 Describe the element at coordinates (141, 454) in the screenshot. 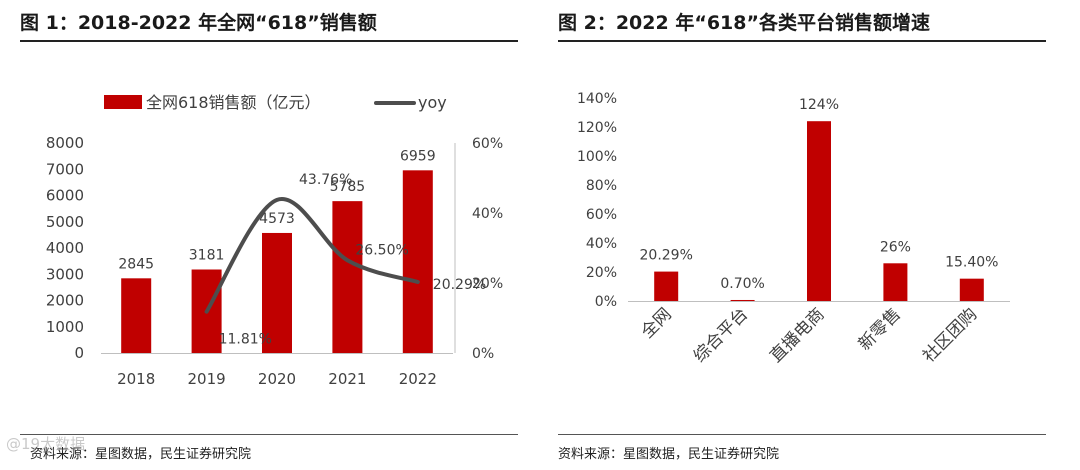

I see `figure1-source: 资料来源：星图数据，民生证券研究院` at that location.